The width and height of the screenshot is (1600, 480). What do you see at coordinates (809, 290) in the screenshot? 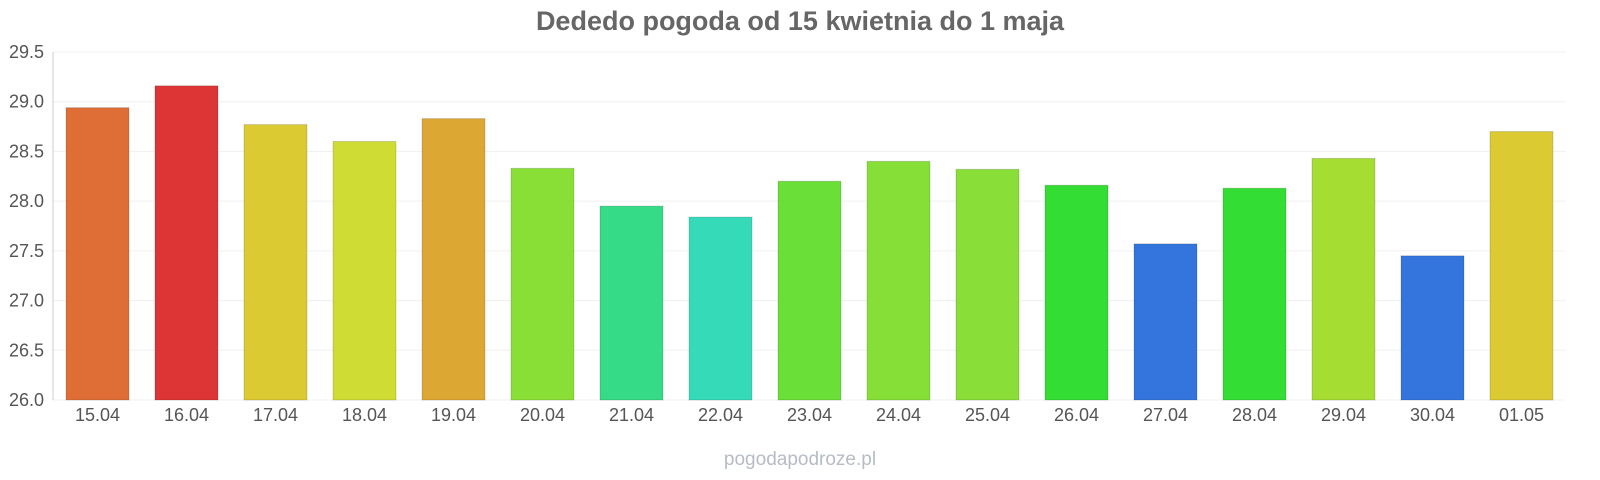
I see `bar-23.04` at bounding box center [809, 290].